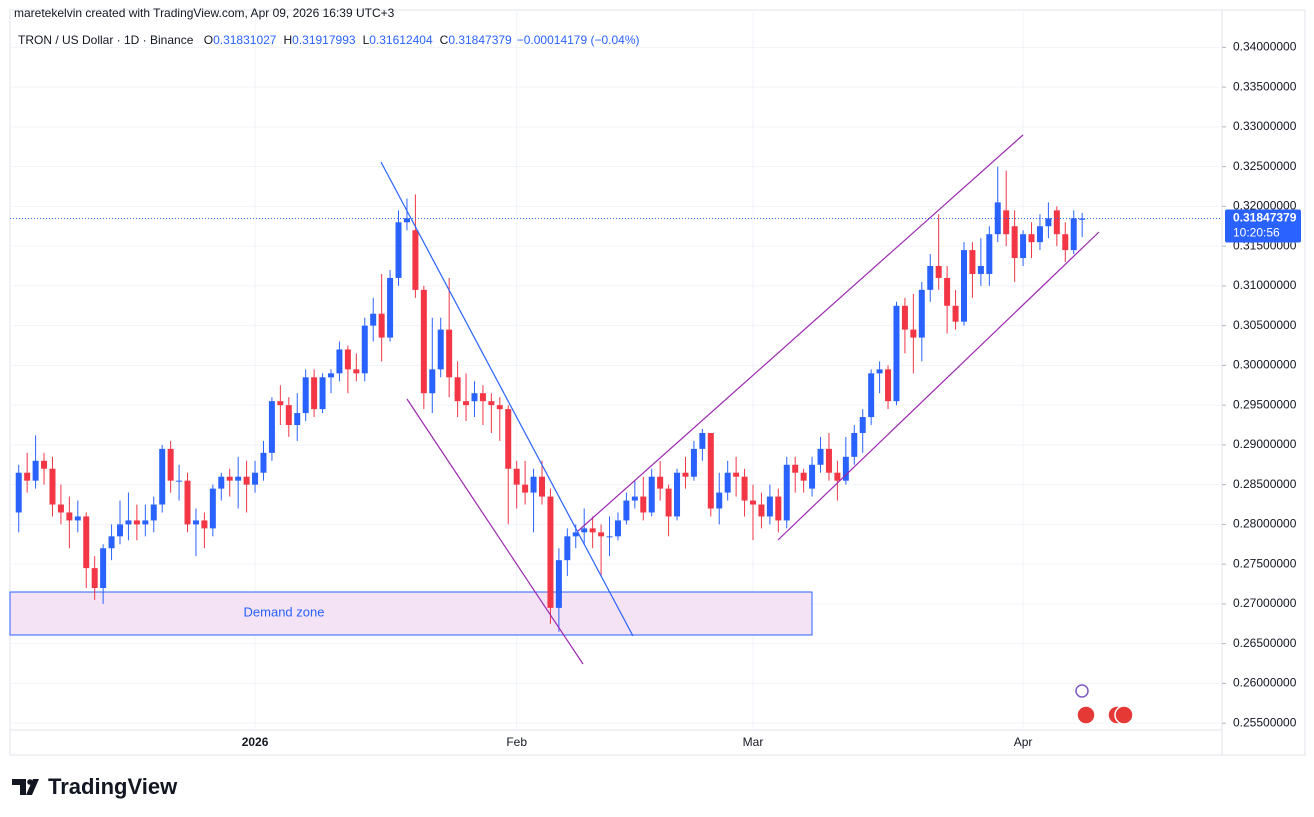 The height and width of the screenshot is (817, 1314). I want to click on price-label: 0.31847379, so click(1265, 218).